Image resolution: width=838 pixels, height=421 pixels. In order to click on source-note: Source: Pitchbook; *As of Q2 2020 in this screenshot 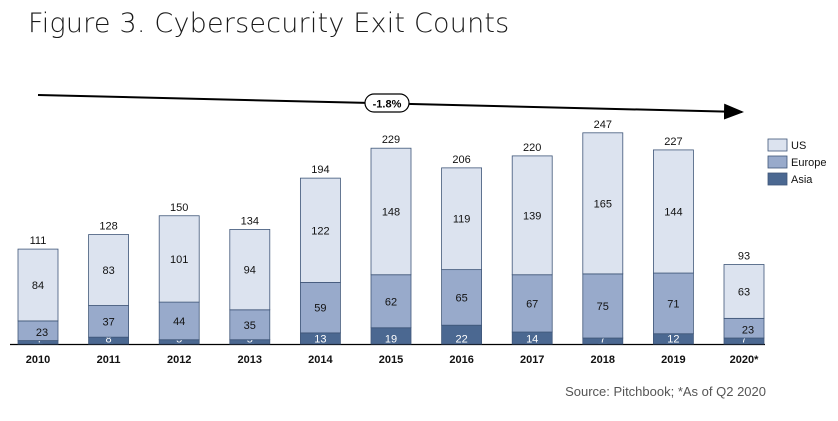, I will do `click(665, 391)`.